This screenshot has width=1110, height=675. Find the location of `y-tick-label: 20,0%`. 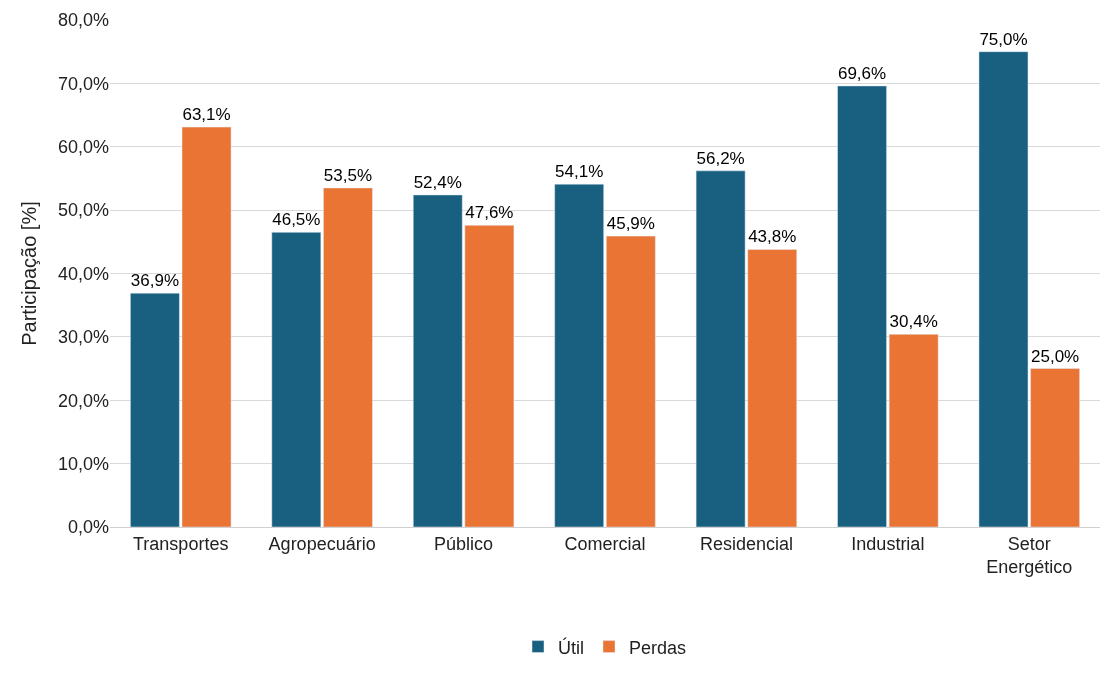

y-tick-label: 20,0% is located at coordinates (83, 400).